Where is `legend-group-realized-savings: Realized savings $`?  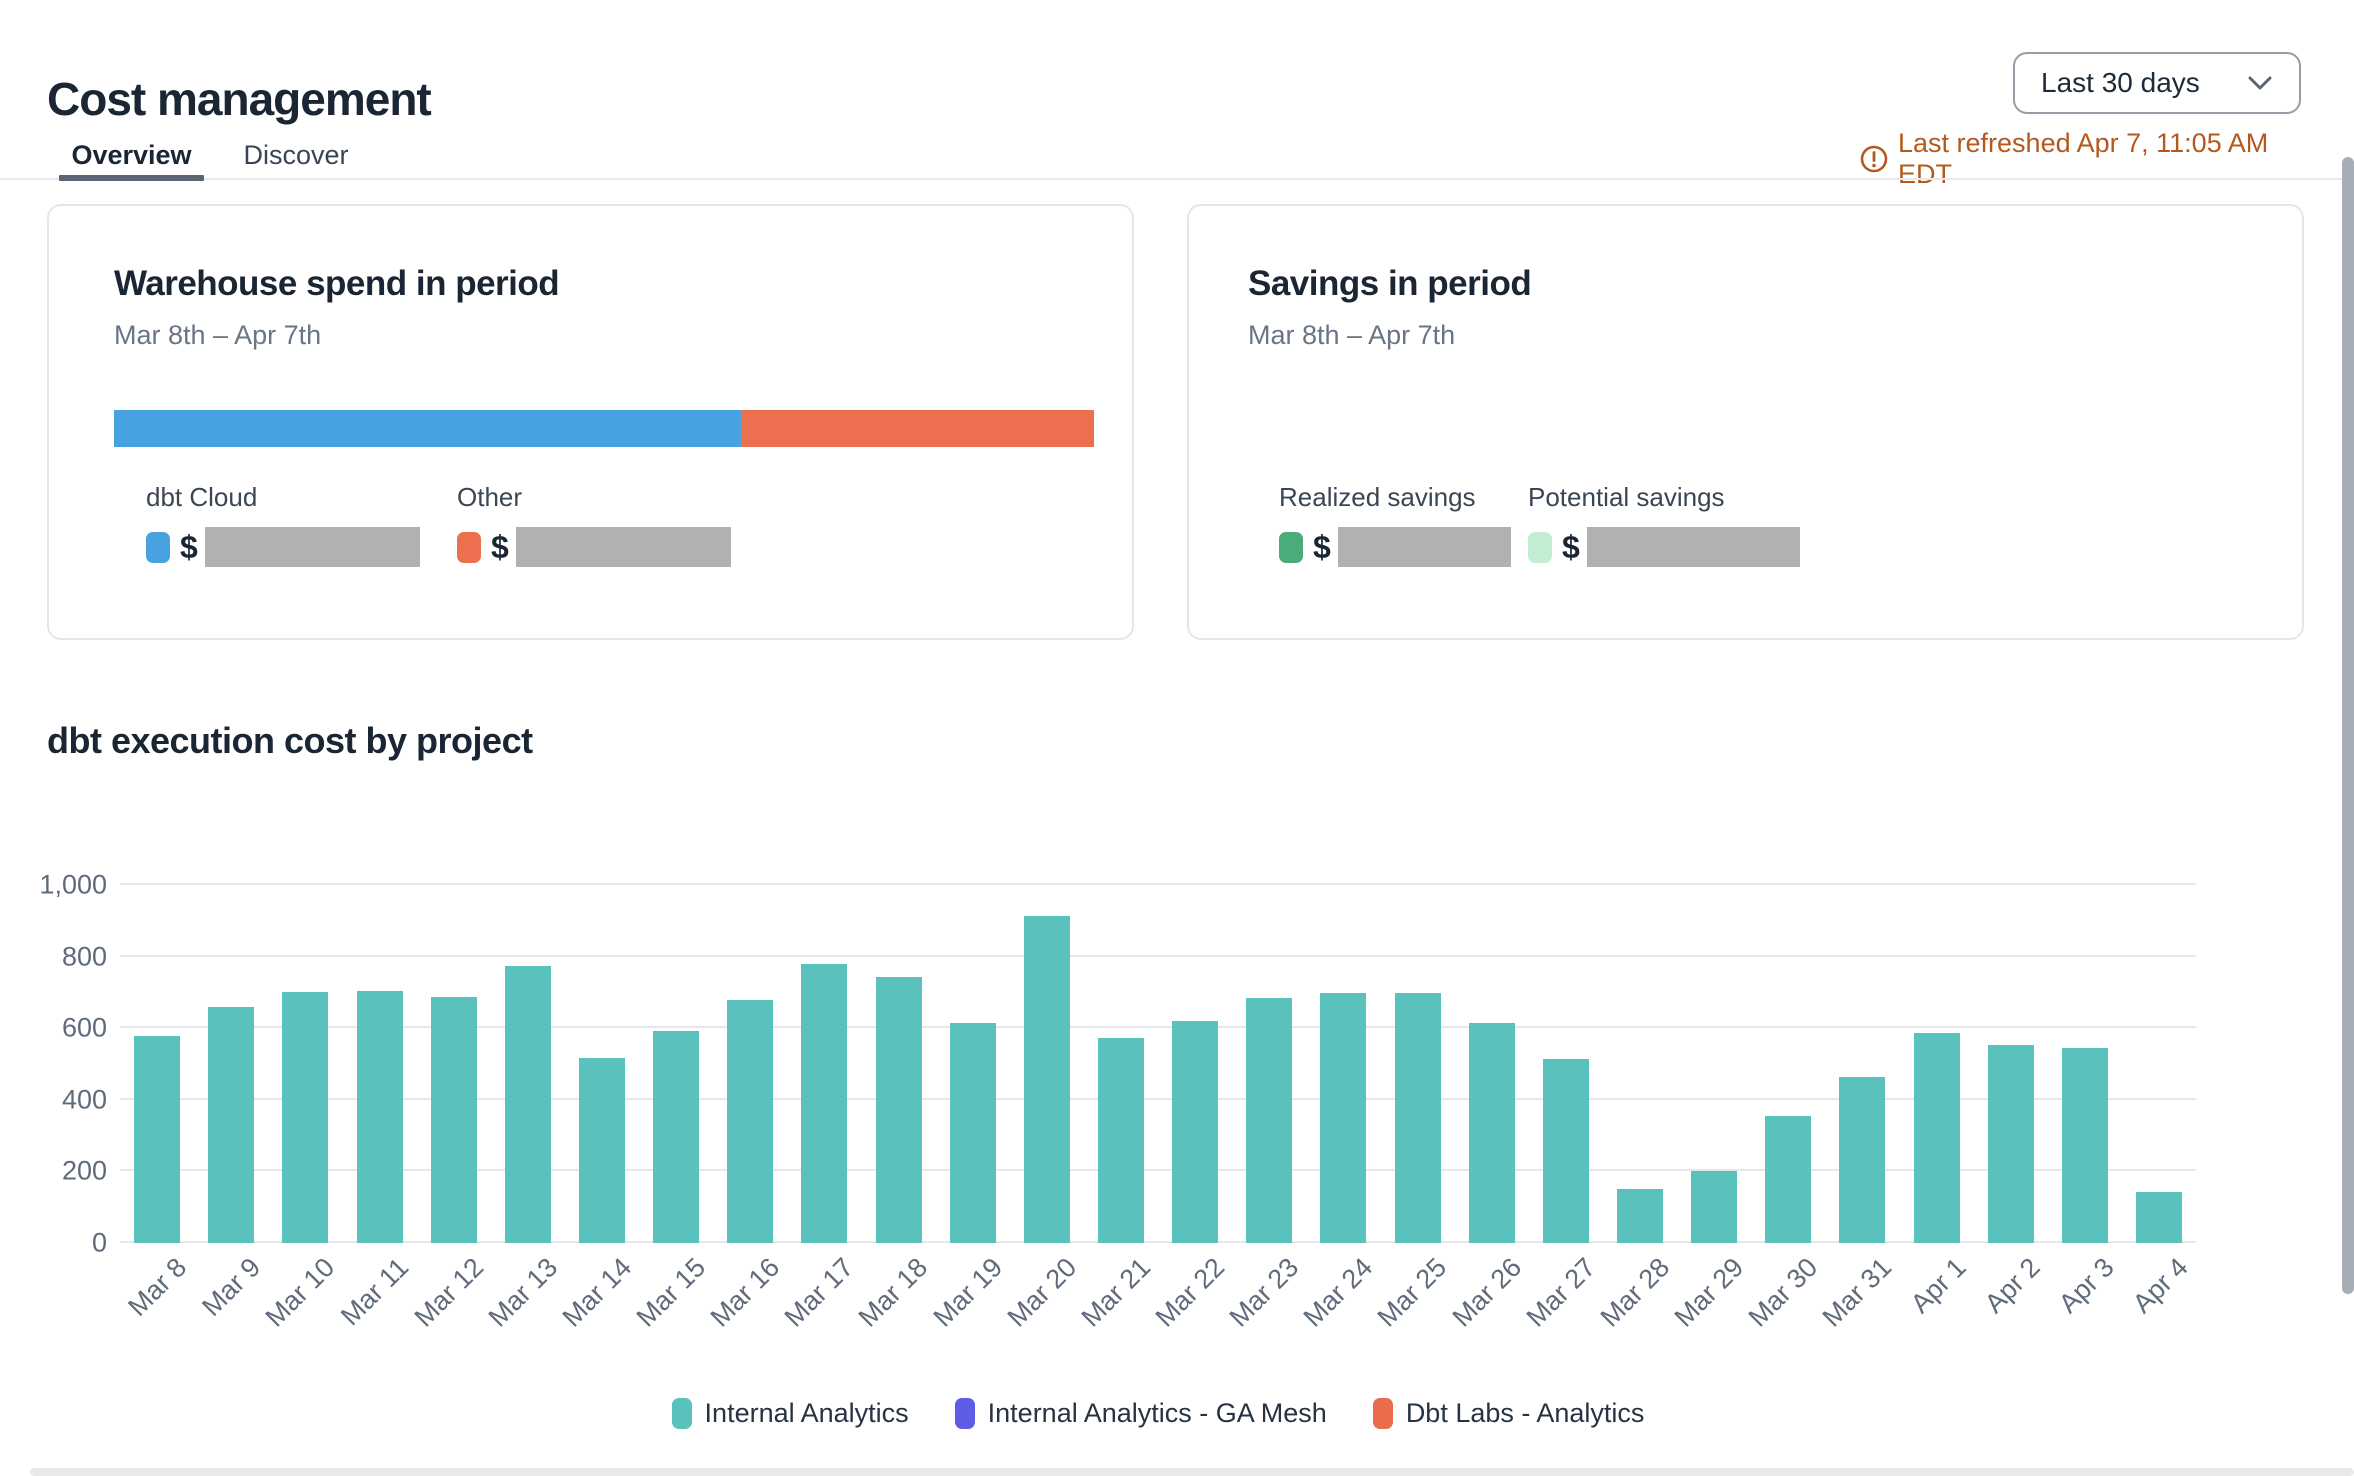
legend-group-realized-savings: Realized savings $ is located at coordinates (1395, 524).